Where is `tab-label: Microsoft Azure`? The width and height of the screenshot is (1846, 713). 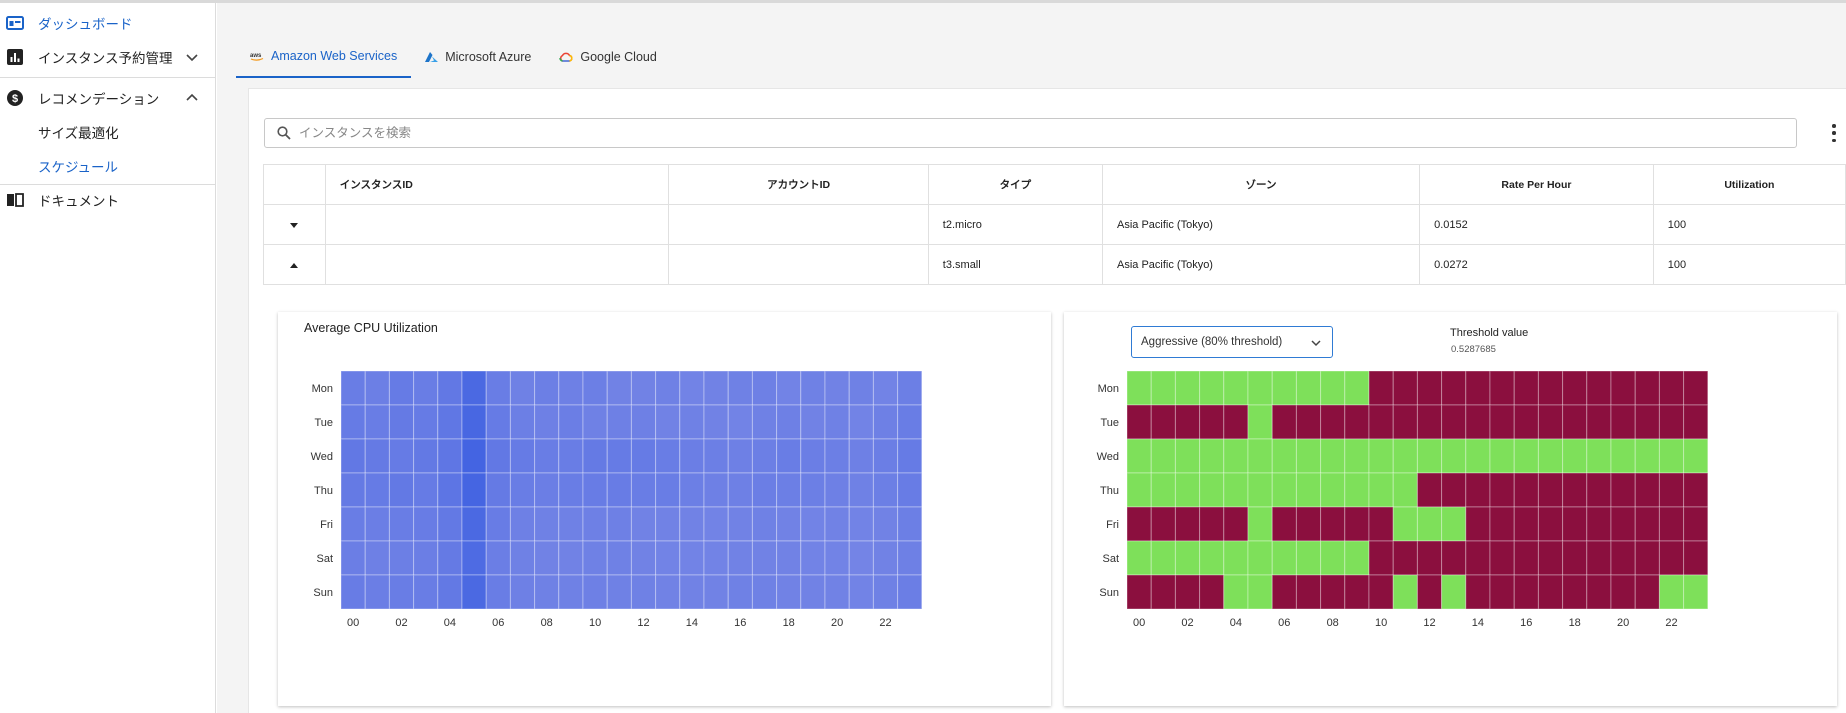
tab-label: Microsoft Azure is located at coordinates (488, 57).